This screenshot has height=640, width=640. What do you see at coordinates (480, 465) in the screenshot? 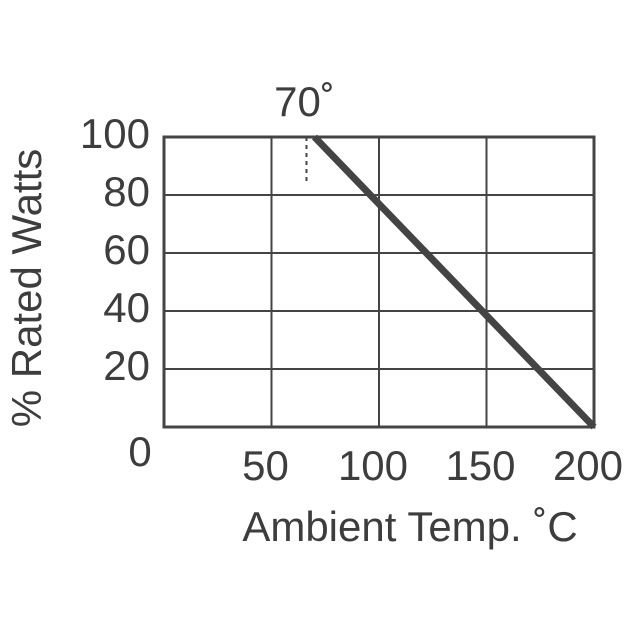
I see `x-tick-label: 150` at bounding box center [480, 465].